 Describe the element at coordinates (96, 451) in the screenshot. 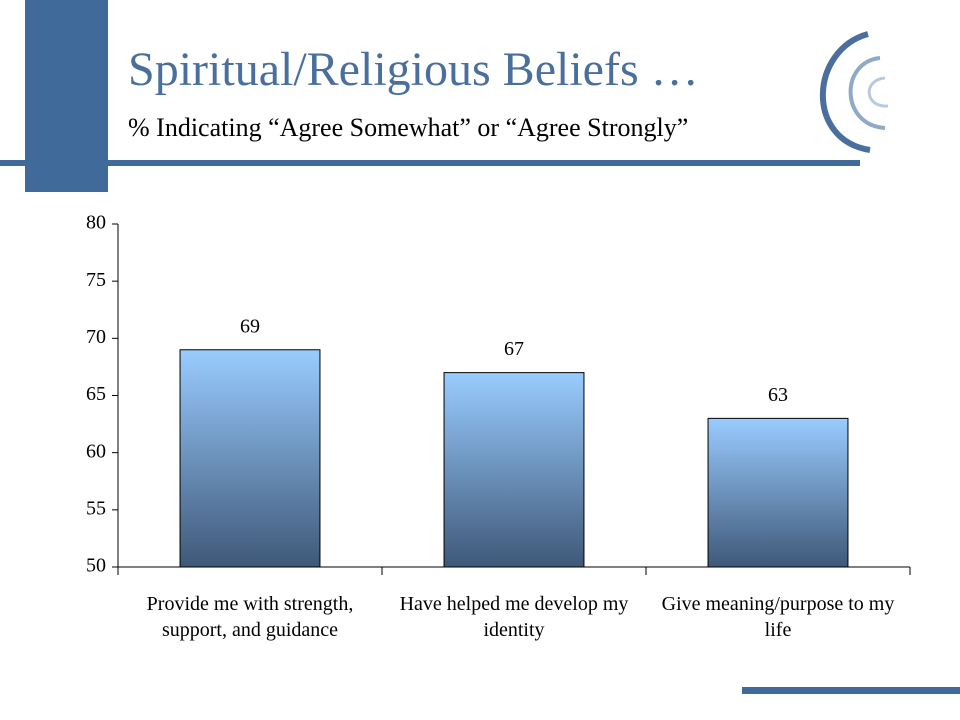

I see `y-tick-label: 60` at that location.